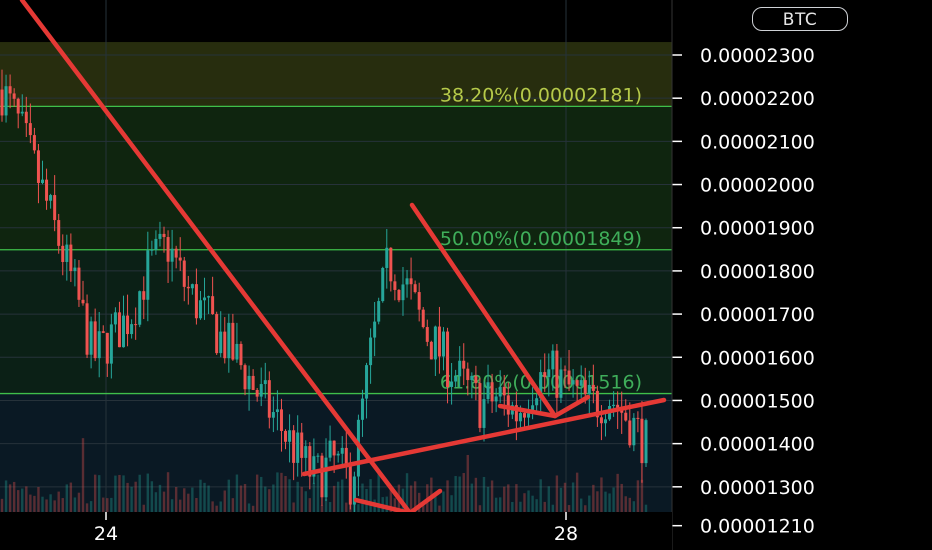 The image size is (932, 550). I want to click on x-tick-label: 24, so click(106, 534).